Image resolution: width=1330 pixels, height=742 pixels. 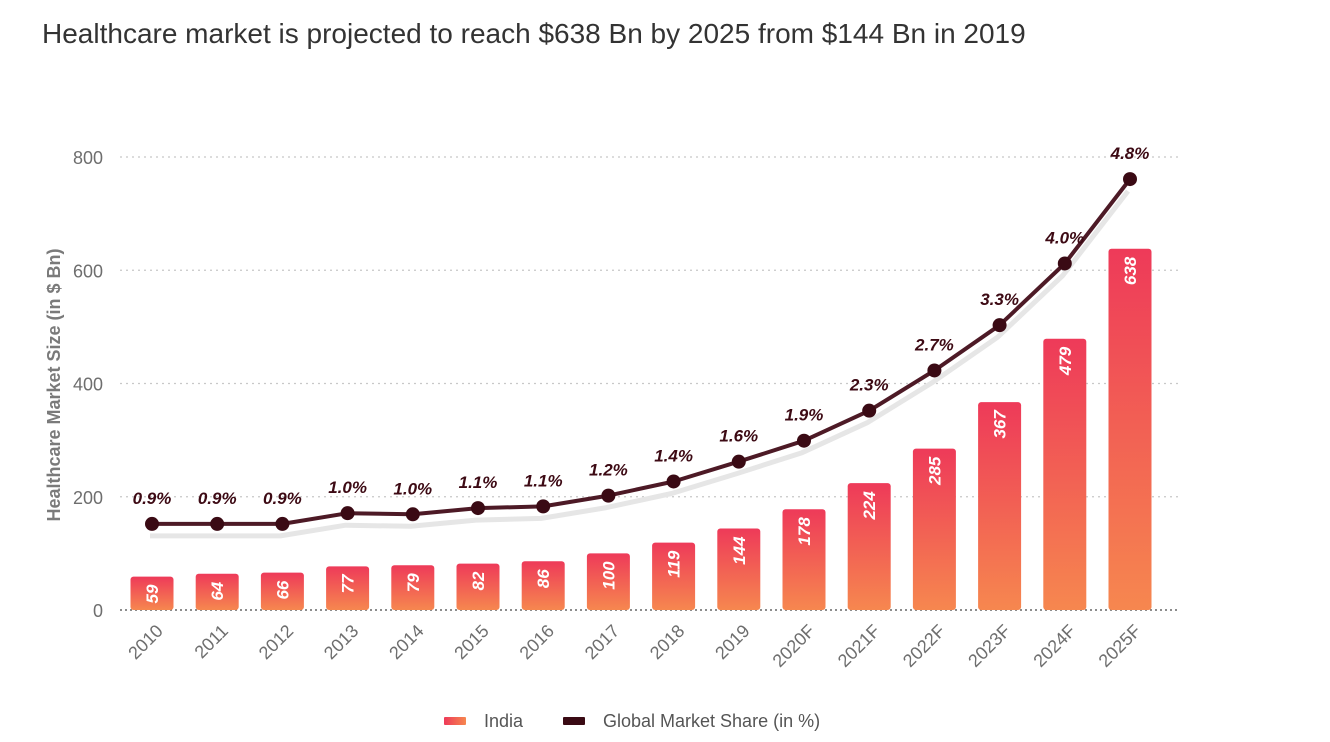 I want to click on y-axis-label: Healthcare Market Size (in $ Bn), so click(x=54, y=384).